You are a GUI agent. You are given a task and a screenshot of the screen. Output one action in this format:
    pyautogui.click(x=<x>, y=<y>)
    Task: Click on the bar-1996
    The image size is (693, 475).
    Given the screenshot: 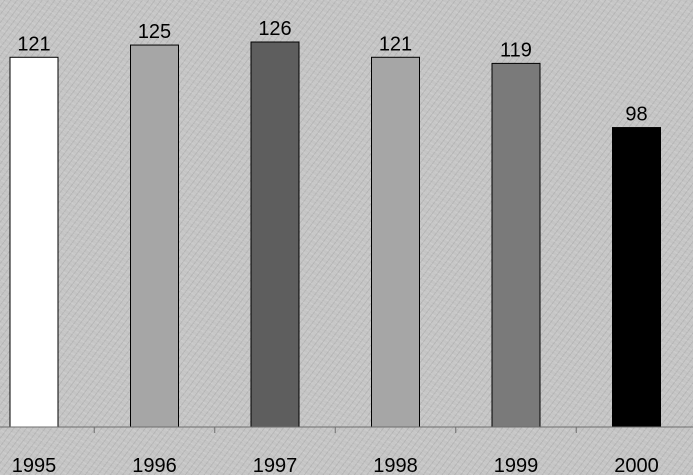 What is the action you would take?
    pyautogui.click(x=154, y=236)
    